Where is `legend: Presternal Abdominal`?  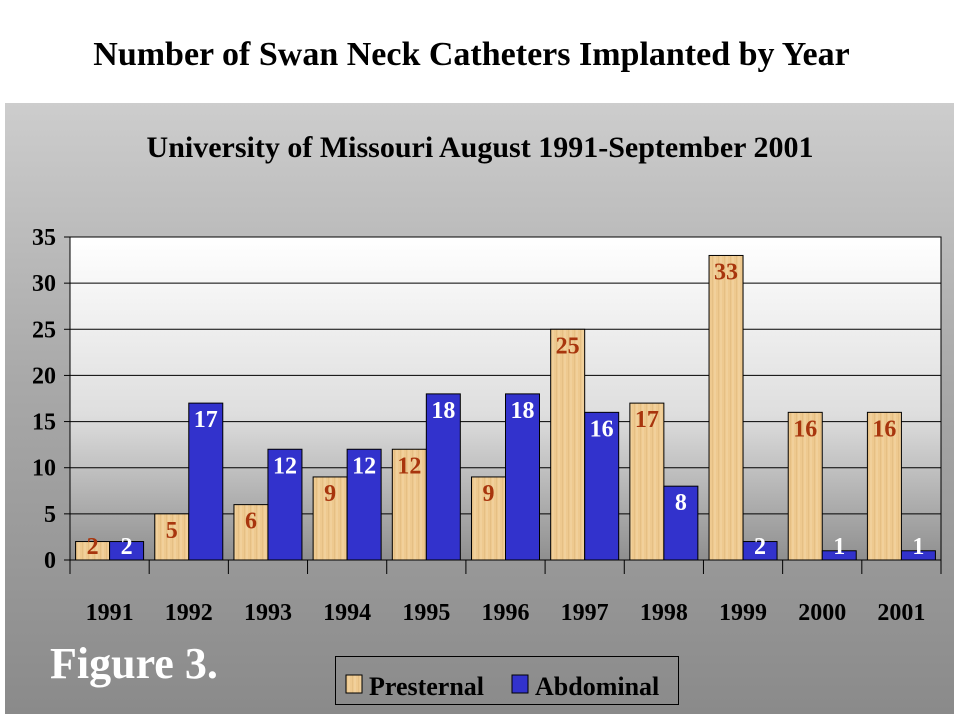
legend: Presternal Abdominal is located at coordinates (507, 680).